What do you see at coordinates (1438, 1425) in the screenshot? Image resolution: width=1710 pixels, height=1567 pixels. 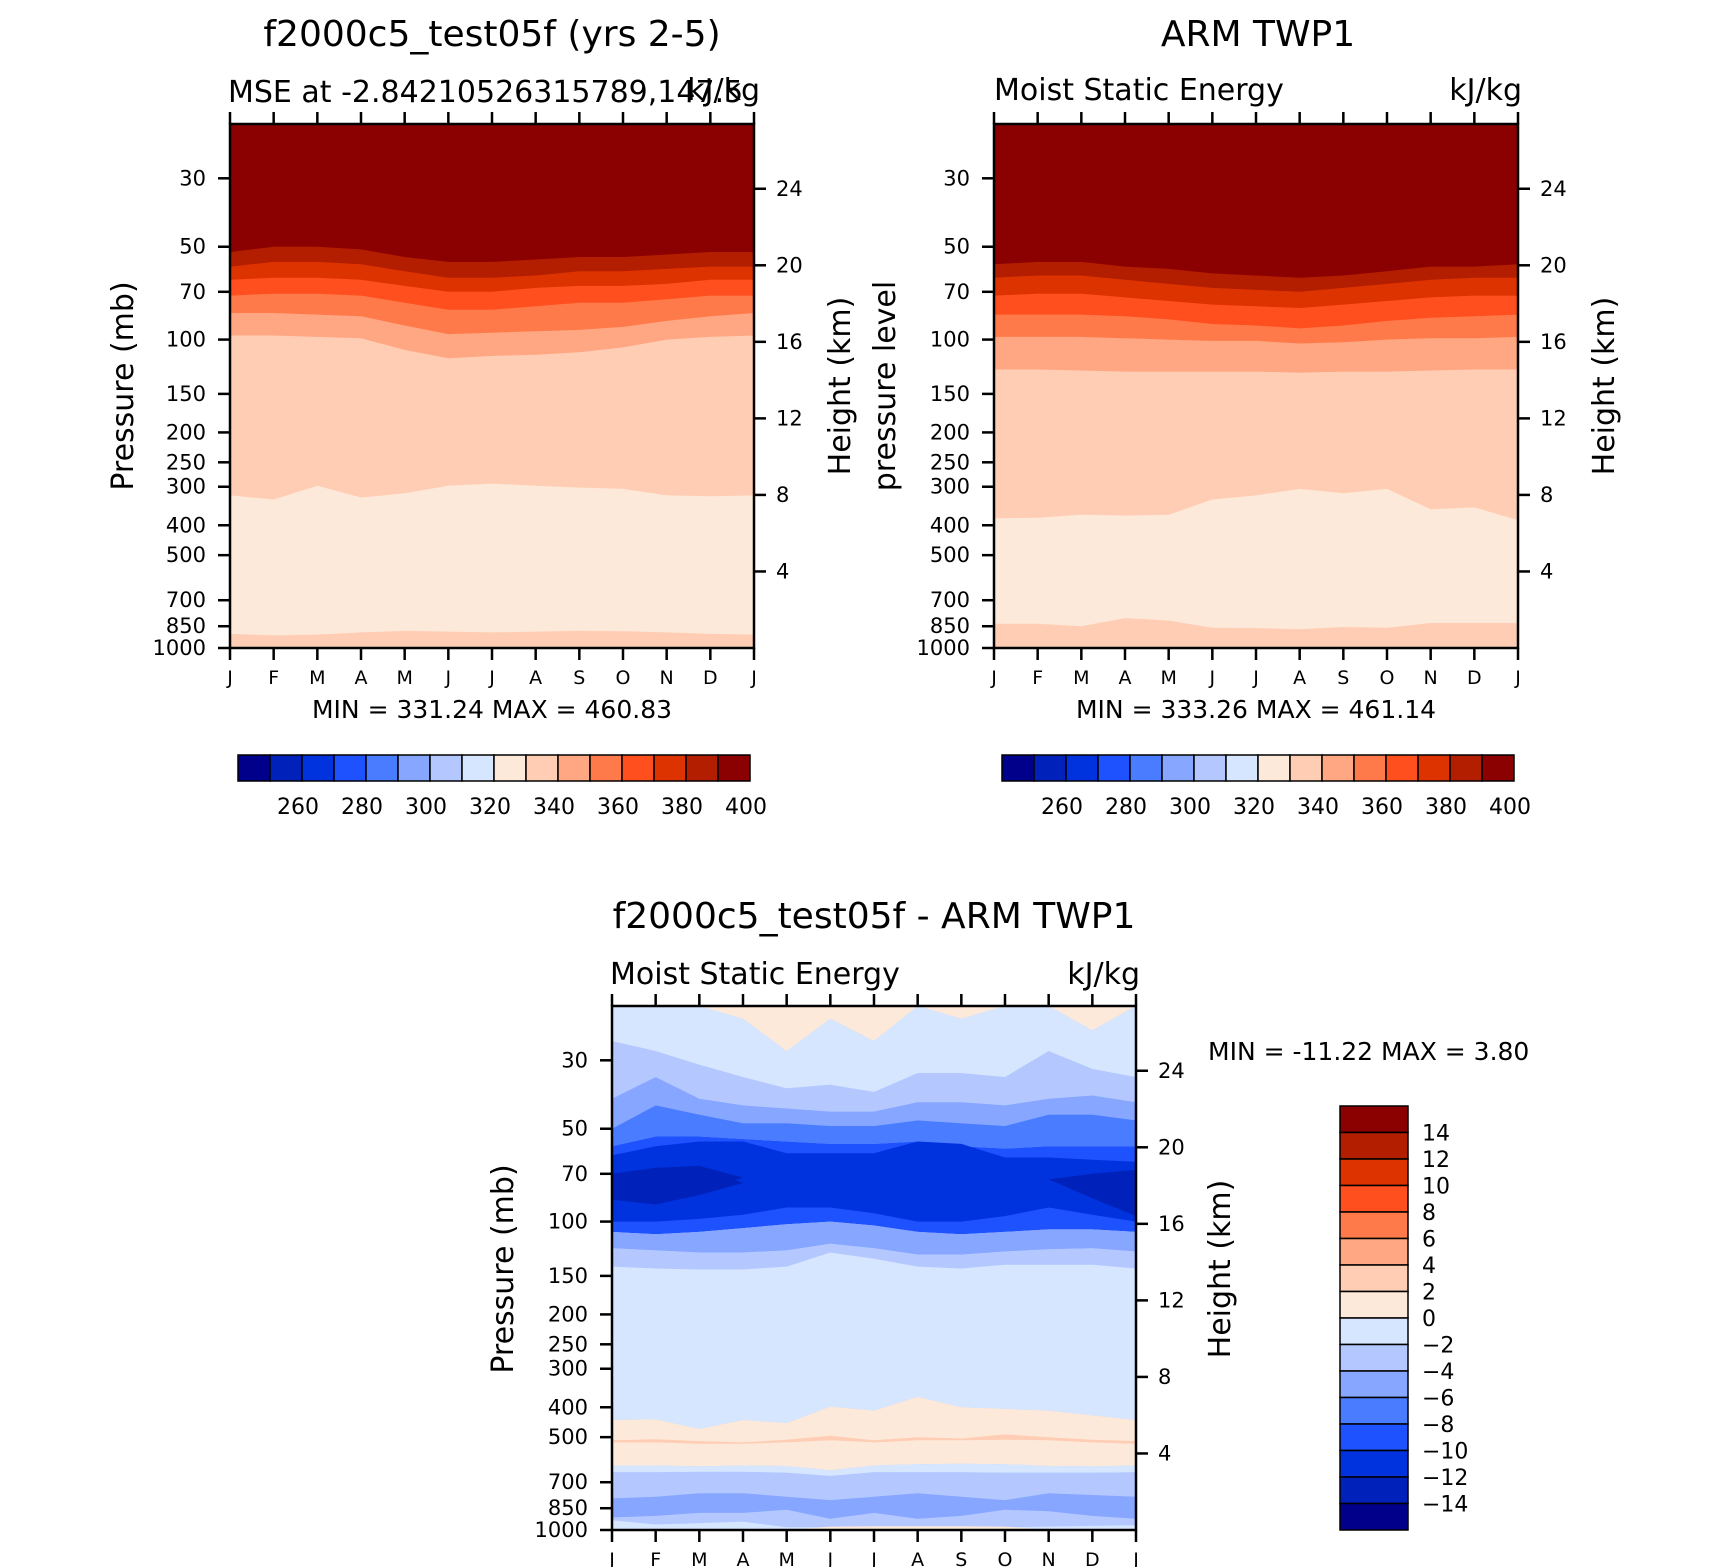 I see `colorbar-label: −8` at bounding box center [1438, 1425].